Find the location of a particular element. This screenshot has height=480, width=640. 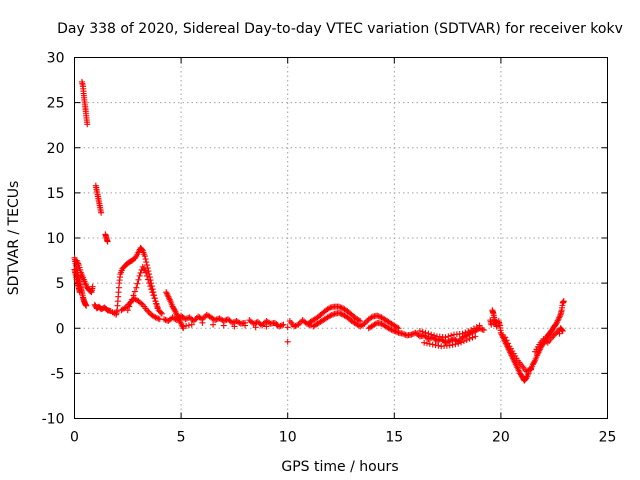

x-tick-label: 25 is located at coordinates (608, 438).